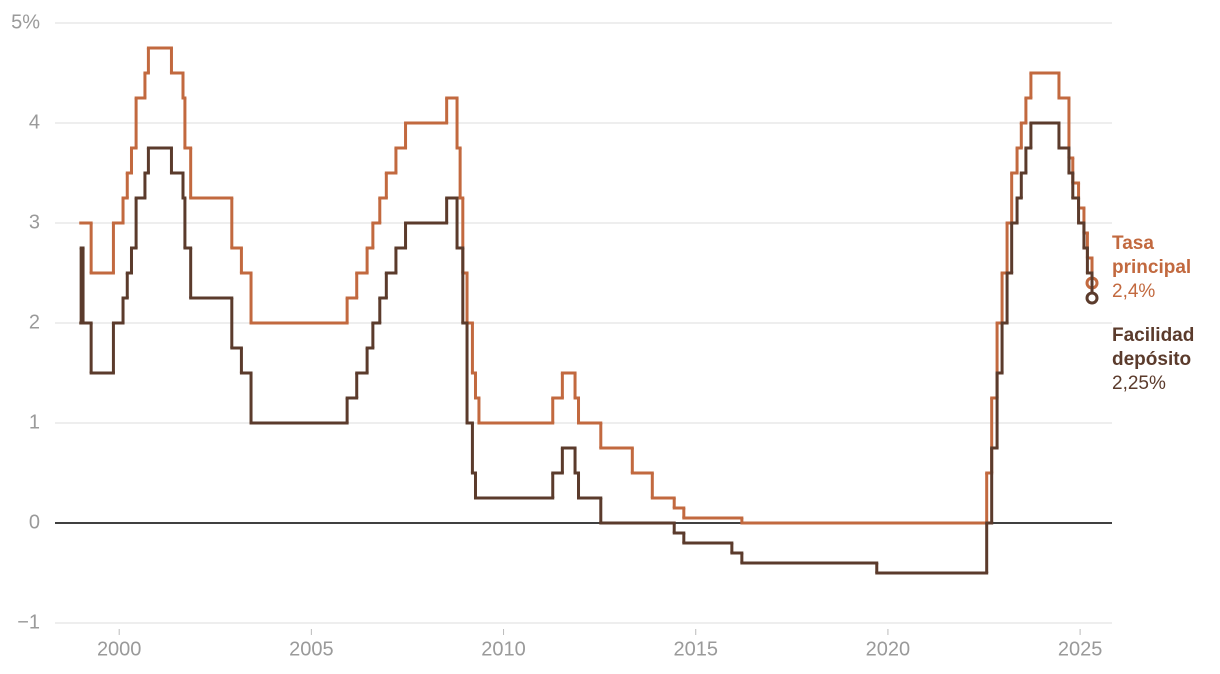 This screenshot has height=674, width=1220. What do you see at coordinates (1139, 383) in the screenshot?
I see `end-value: 2,25%` at bounding box center [1139, 383].